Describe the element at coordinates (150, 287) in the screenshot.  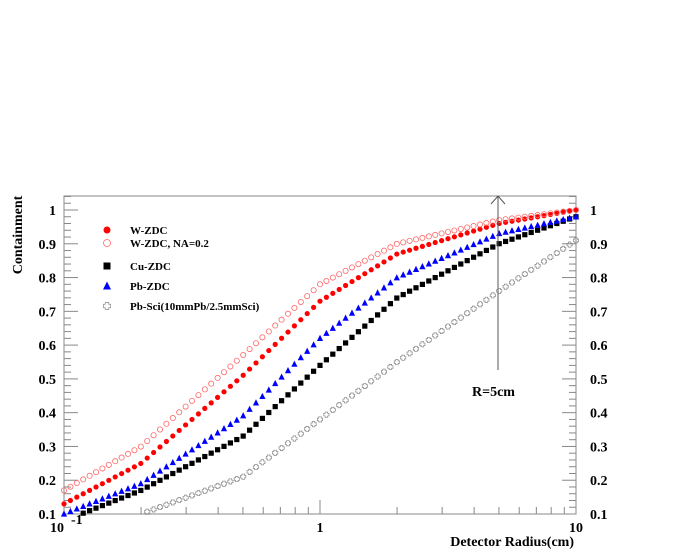
I see `legend-label: Pb-ZDC` at that location.